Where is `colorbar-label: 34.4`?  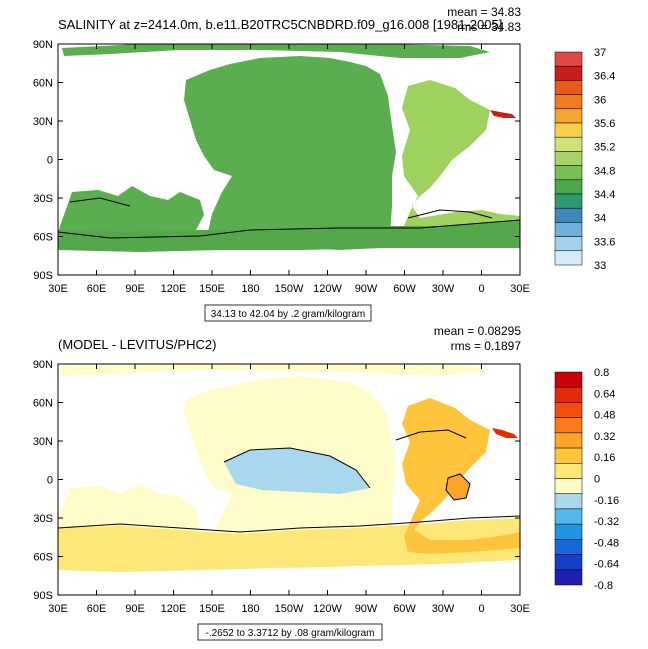 colorbar-label: 34.4 is located at coordinates (604, 195).